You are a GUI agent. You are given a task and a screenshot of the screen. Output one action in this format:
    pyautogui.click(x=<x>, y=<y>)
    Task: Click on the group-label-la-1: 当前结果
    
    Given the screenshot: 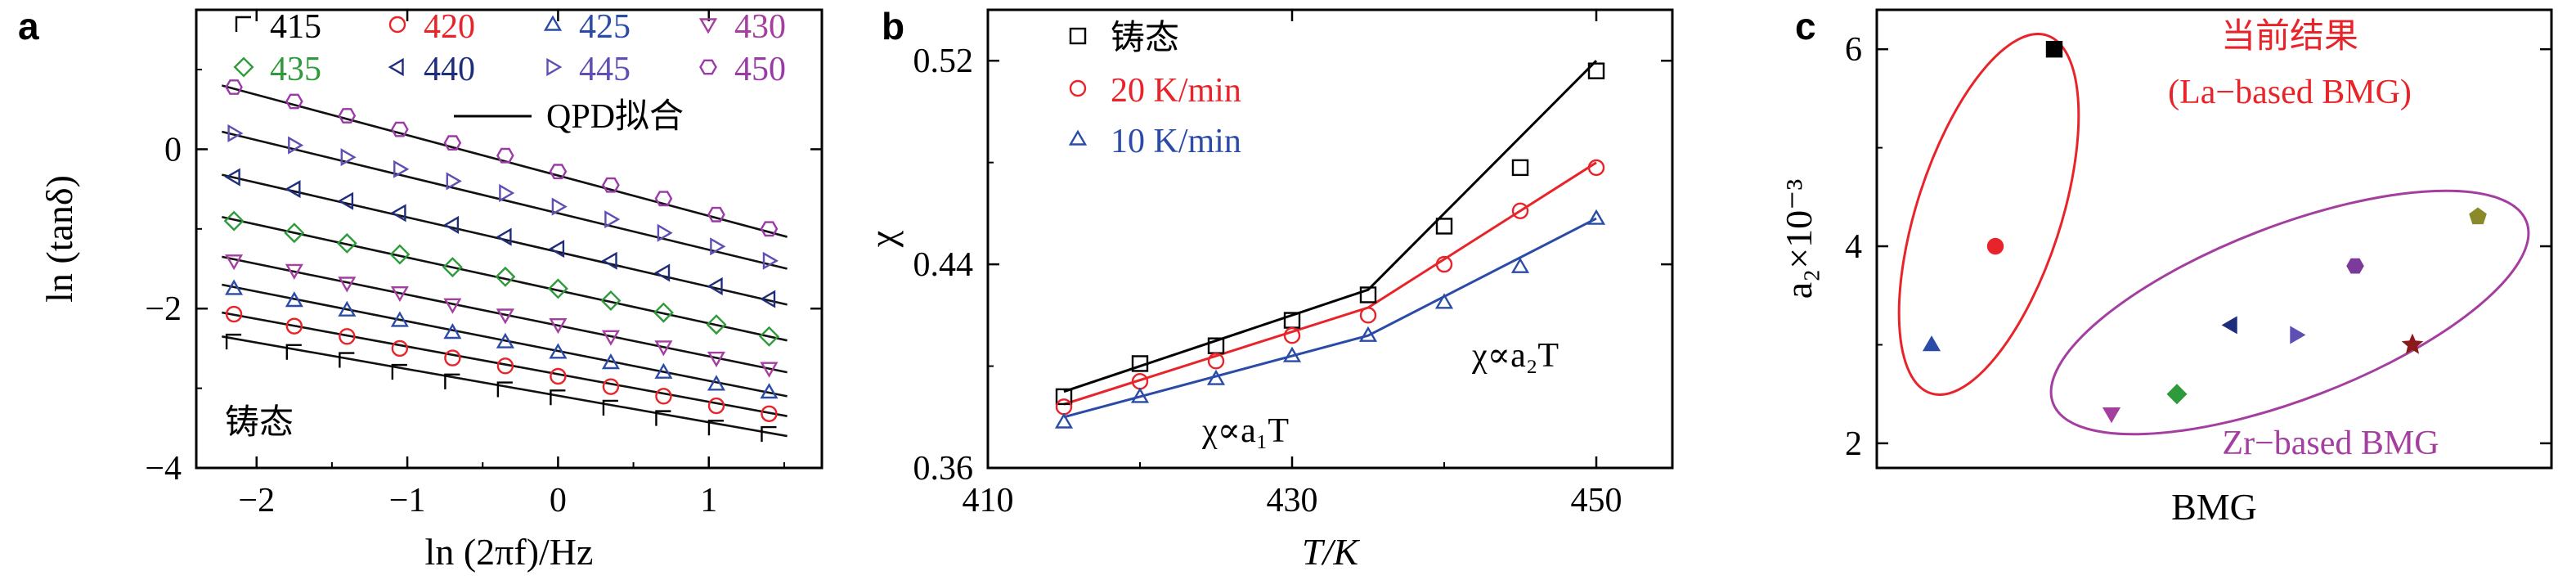 What is the action you would take?
    pyautogui.click(x=2289, y=36)
    